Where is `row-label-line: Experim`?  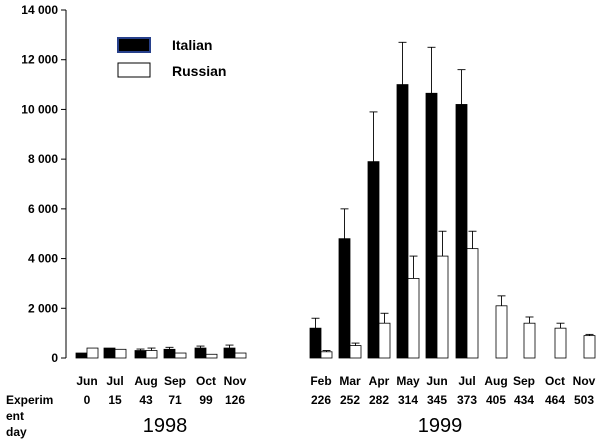 row-label-line: Experim is located at coordinates (29, 400).